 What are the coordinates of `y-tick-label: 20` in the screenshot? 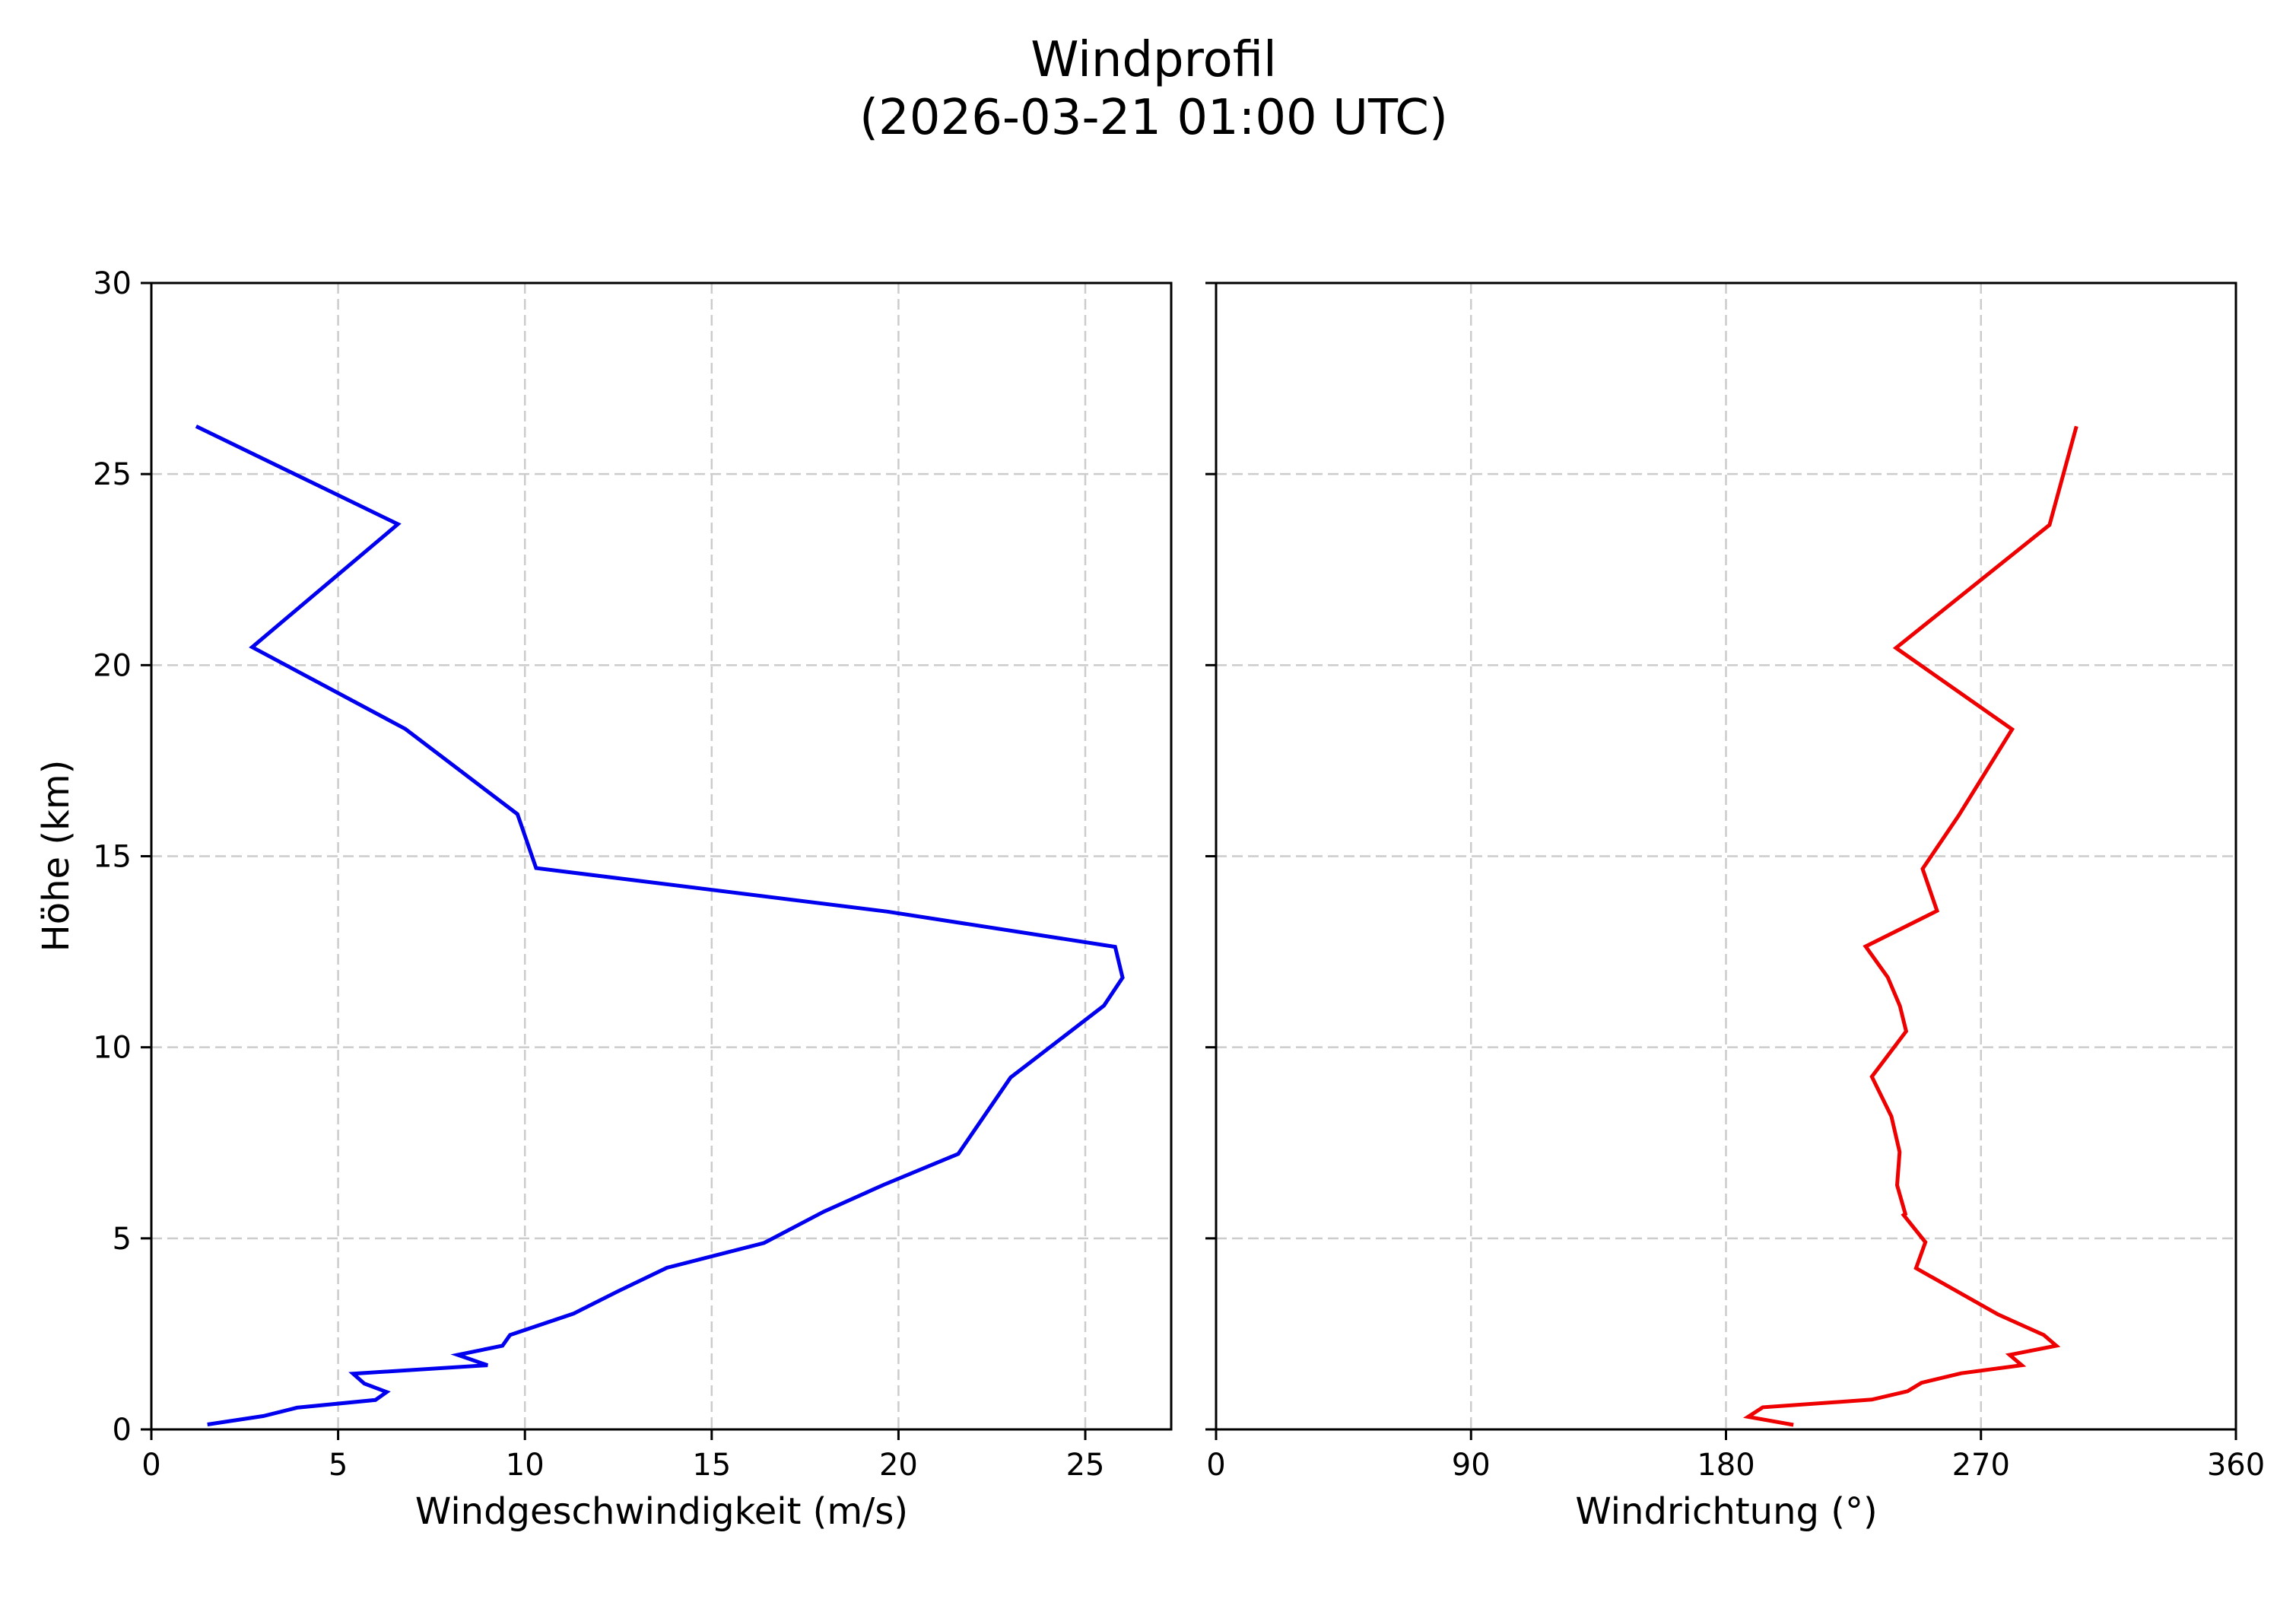 It's located at (112, 665).